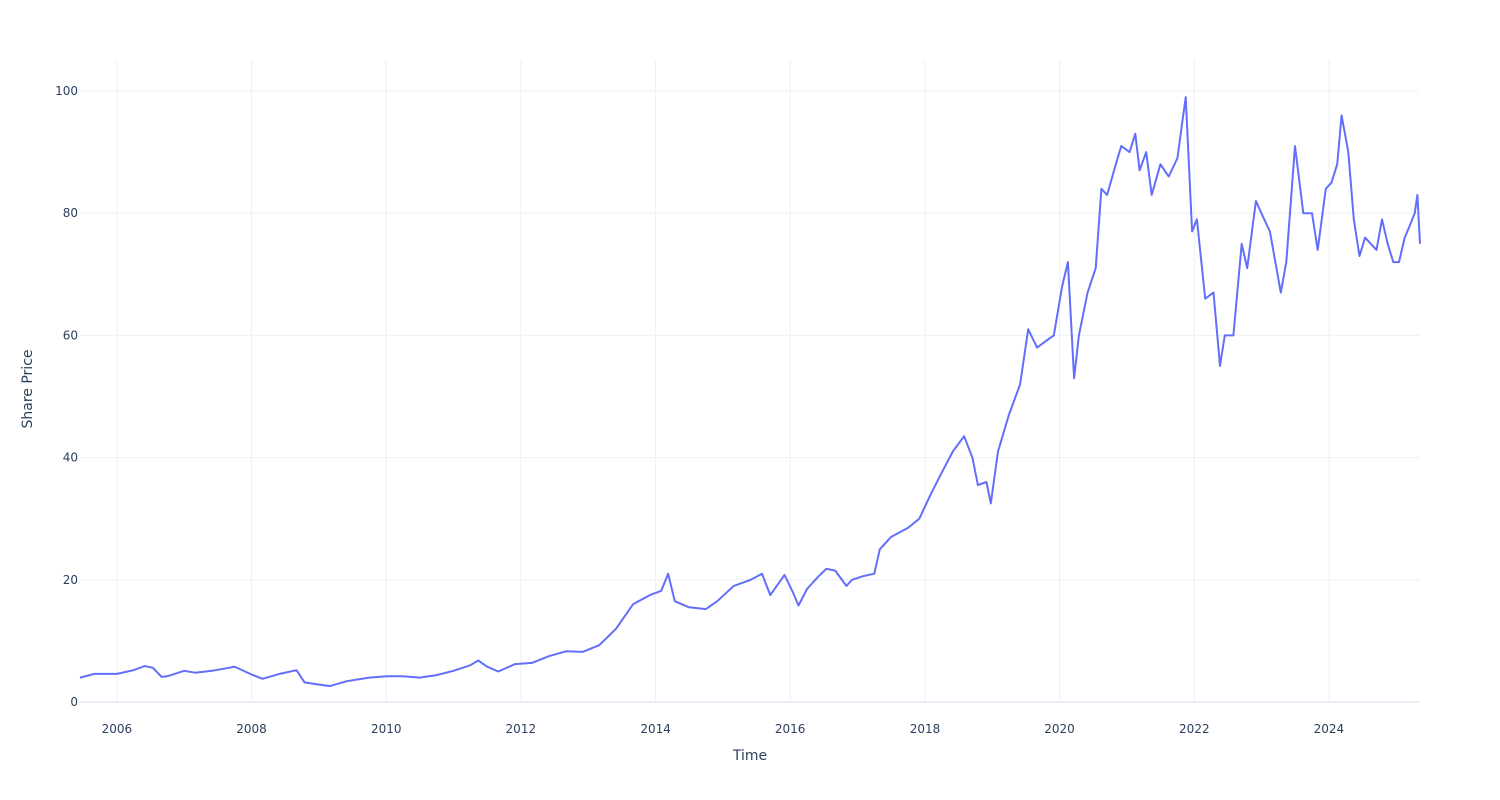  I want to click on x-tick-label: 2020, so click(1059, 729).